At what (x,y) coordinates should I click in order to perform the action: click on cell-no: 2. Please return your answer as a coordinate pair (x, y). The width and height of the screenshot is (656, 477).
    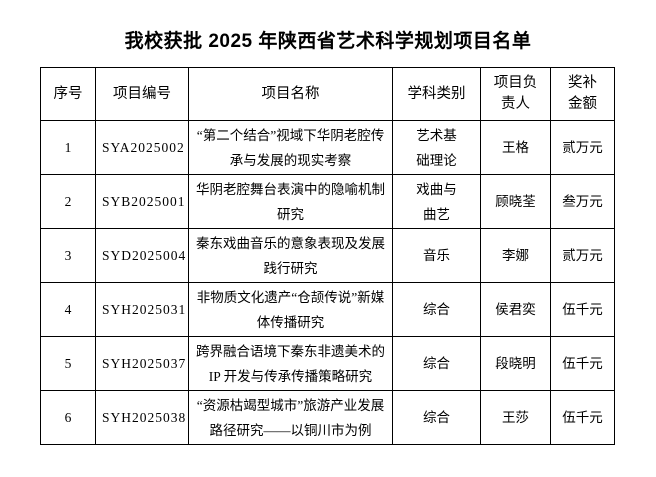
    Looking at the image, I should click on (68, 201).